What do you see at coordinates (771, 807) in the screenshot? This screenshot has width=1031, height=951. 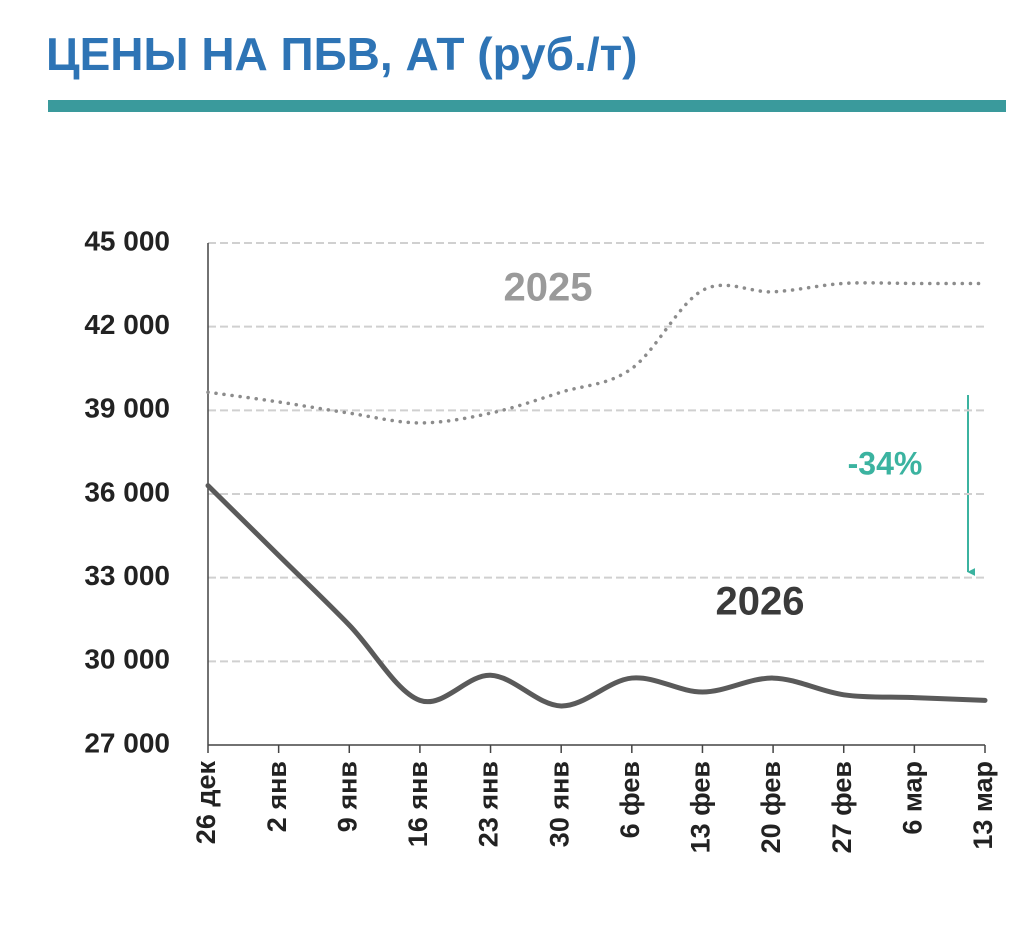 I see `x-tick-label: 20 фев` at bounding box center [771, 807].